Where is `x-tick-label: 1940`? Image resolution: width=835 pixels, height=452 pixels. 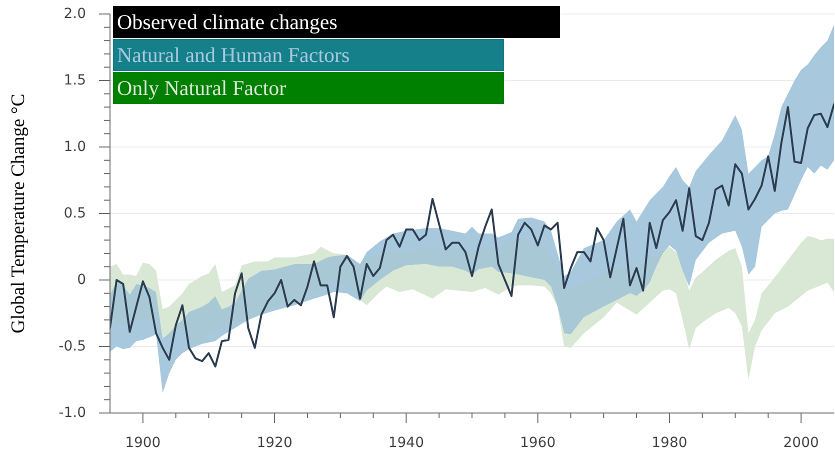
x-tick-label: 1940 is located at coordinates (406, 443).